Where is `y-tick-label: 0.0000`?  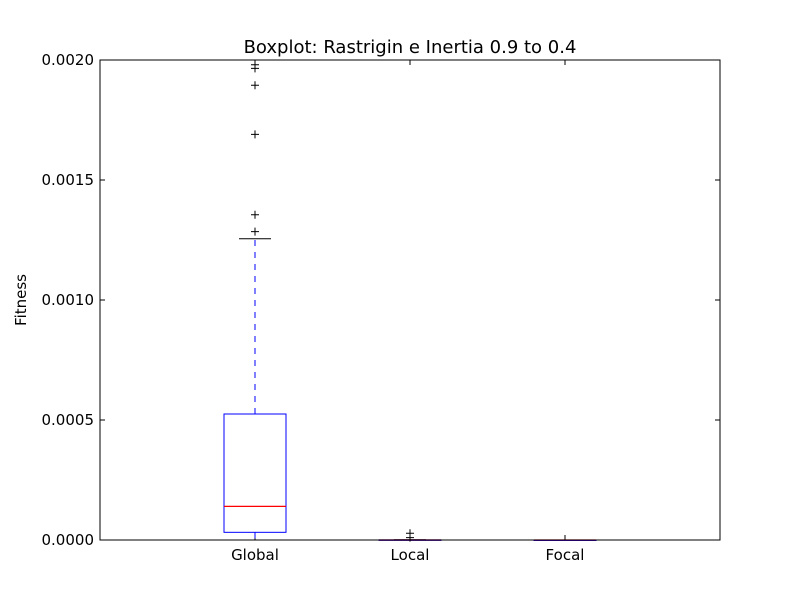
y-tick-label: 0.0000 is located at coordinates (68, 540).